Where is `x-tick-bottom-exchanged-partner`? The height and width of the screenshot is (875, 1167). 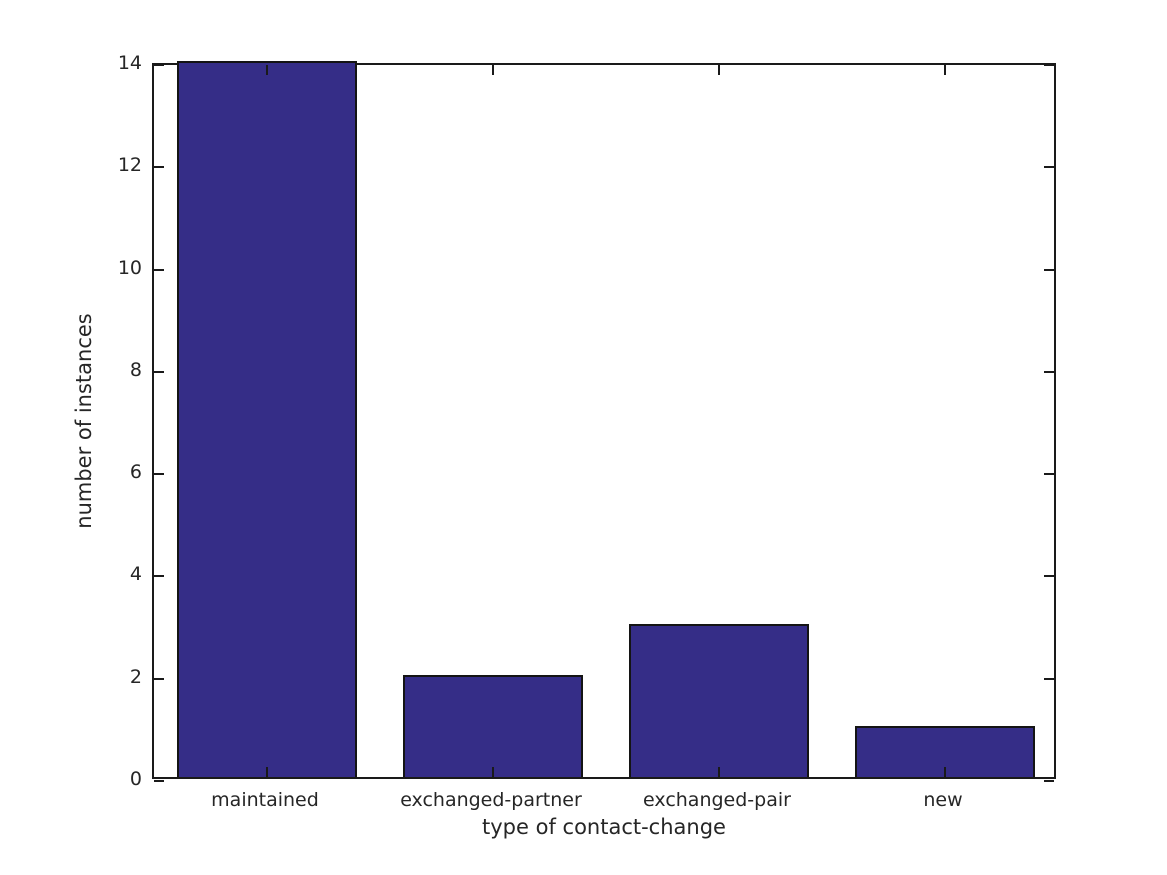
x-tick-bottom-exchanged-partner is located at coordinates (493, 772).